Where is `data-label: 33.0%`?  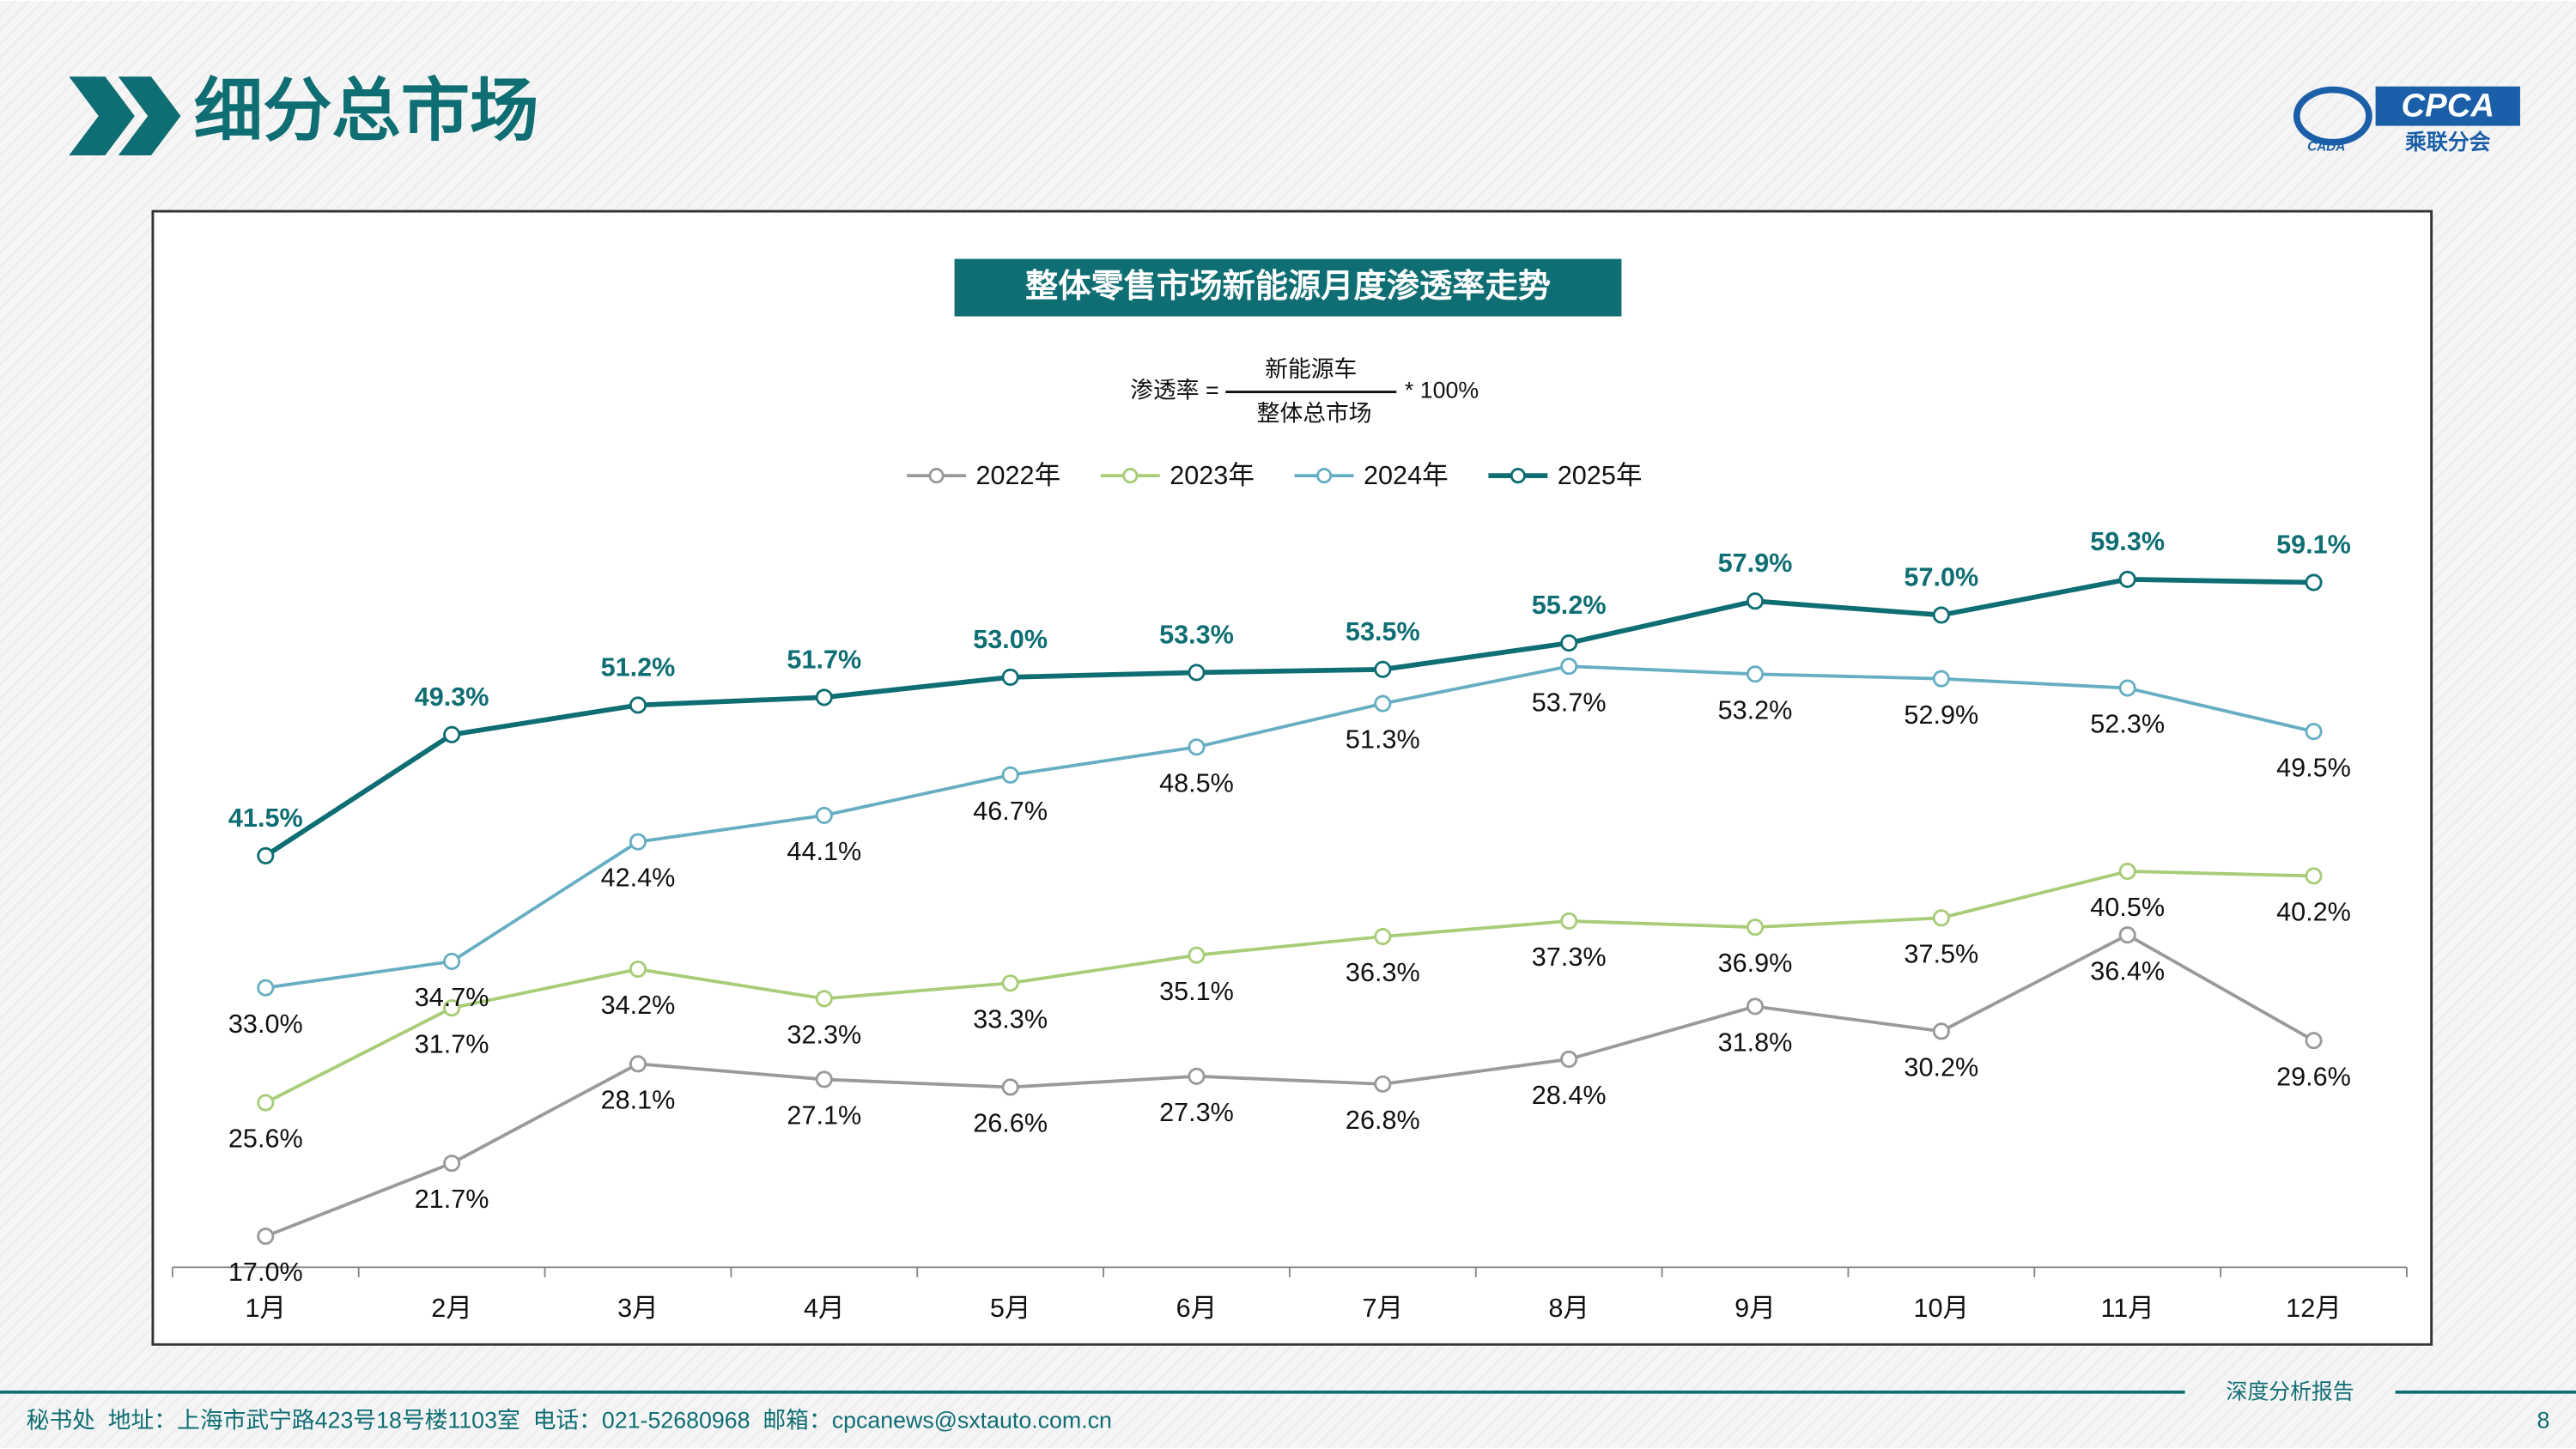
data-label: 33.0% is located at coordinates (265, 1024).